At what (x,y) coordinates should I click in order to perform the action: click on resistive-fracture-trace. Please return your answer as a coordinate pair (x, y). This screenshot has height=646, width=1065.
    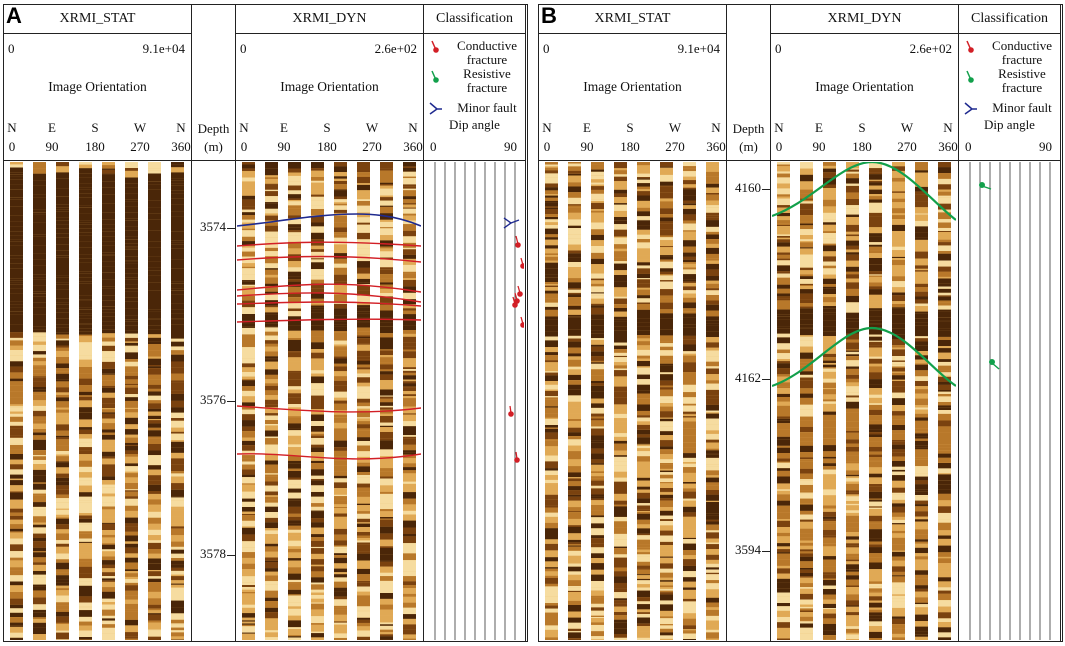
    Looking at the image, I should click on (864, 191).